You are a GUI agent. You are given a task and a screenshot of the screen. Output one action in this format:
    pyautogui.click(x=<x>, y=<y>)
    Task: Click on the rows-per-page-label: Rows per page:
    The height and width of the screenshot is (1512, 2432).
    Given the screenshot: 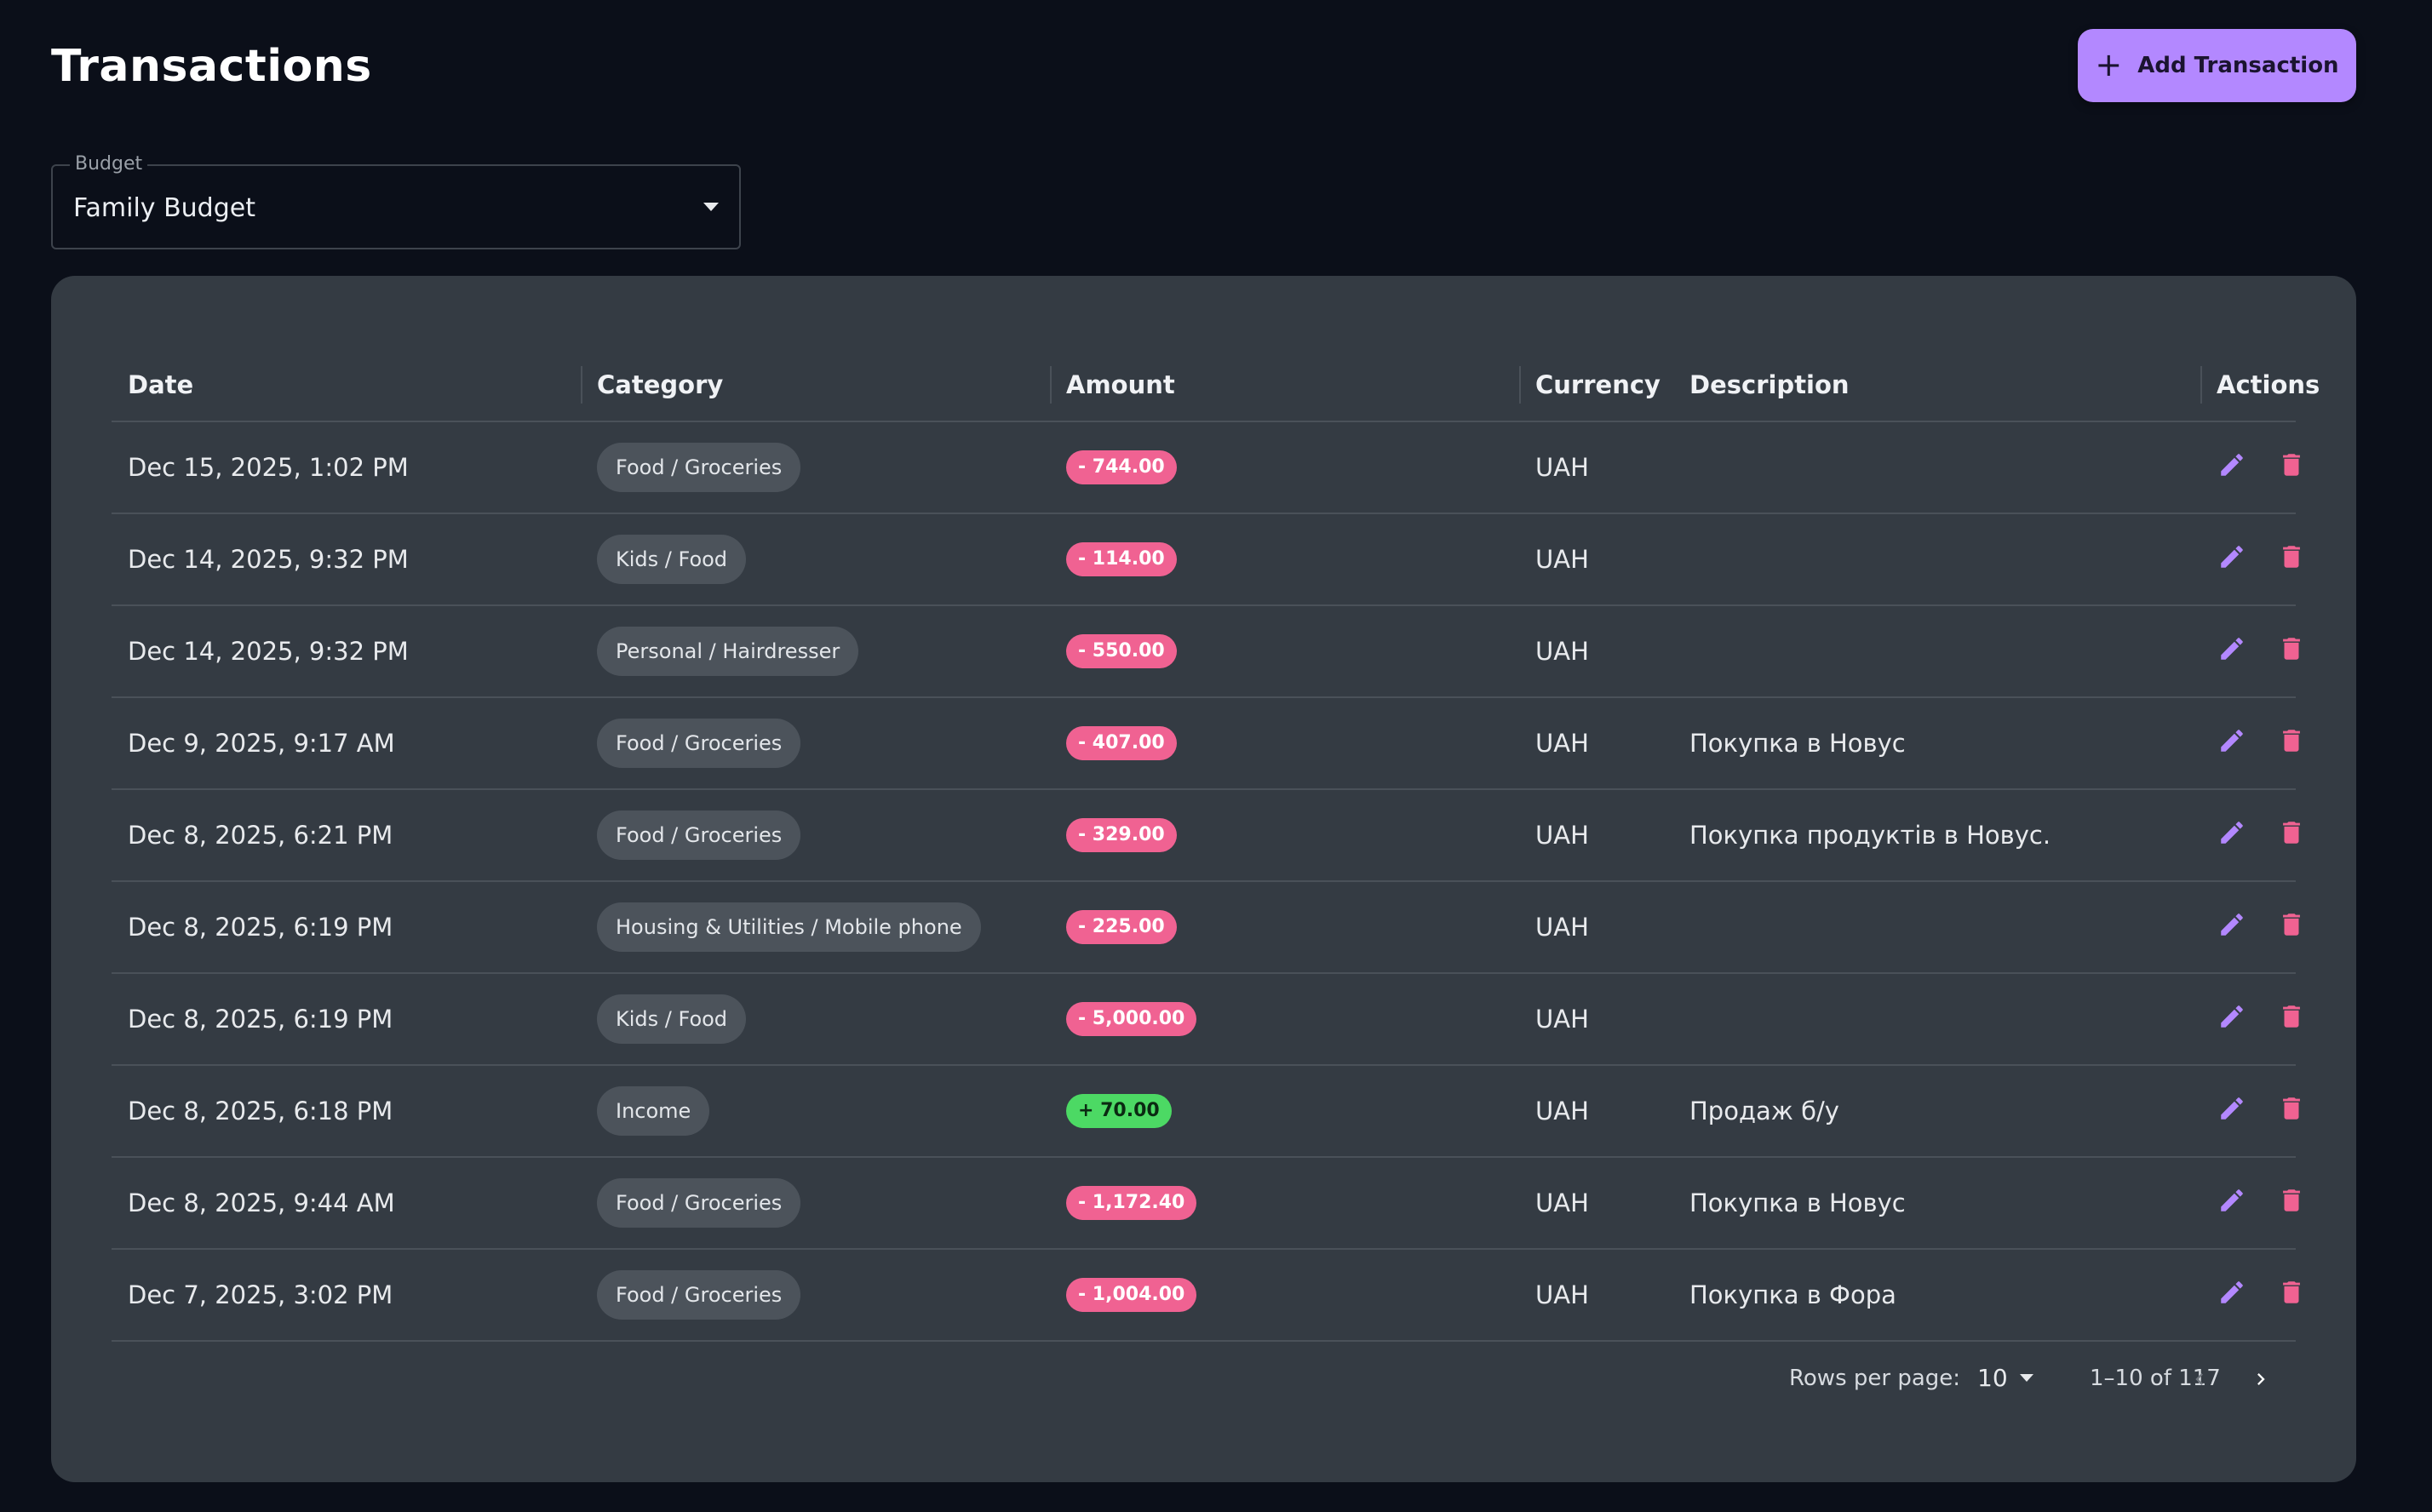 What is the action you would take?
    pyautogui.click(x=1875, y=1378)
    